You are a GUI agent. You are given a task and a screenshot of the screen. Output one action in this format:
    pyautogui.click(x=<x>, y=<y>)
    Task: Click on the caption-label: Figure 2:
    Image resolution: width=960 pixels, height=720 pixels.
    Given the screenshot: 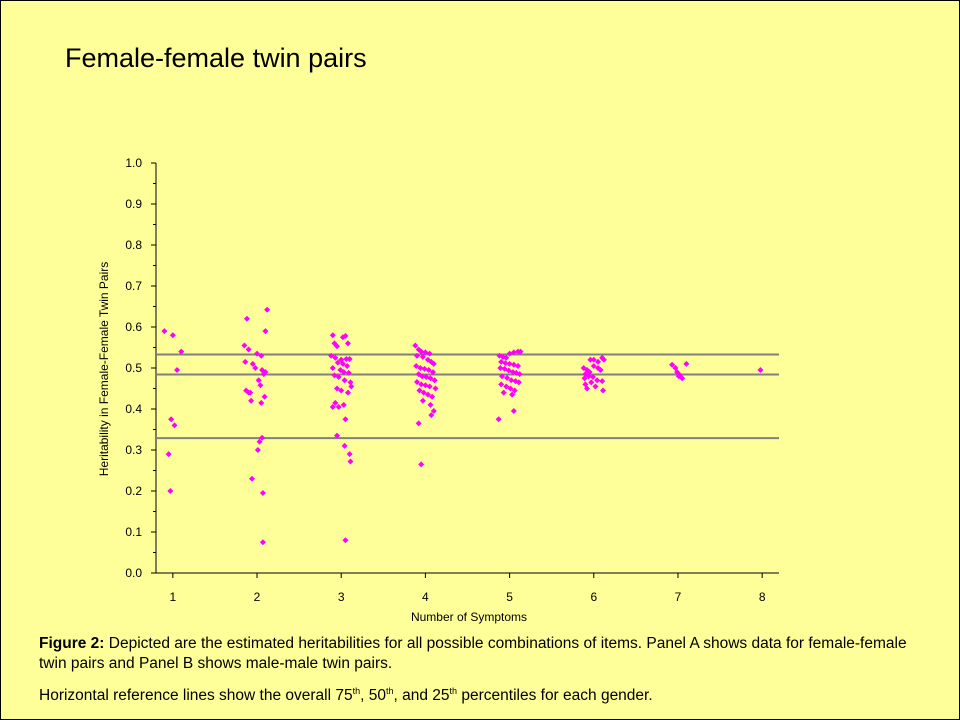 What is the action you would take?
    pyautogui.click(x=72, y=643)
    